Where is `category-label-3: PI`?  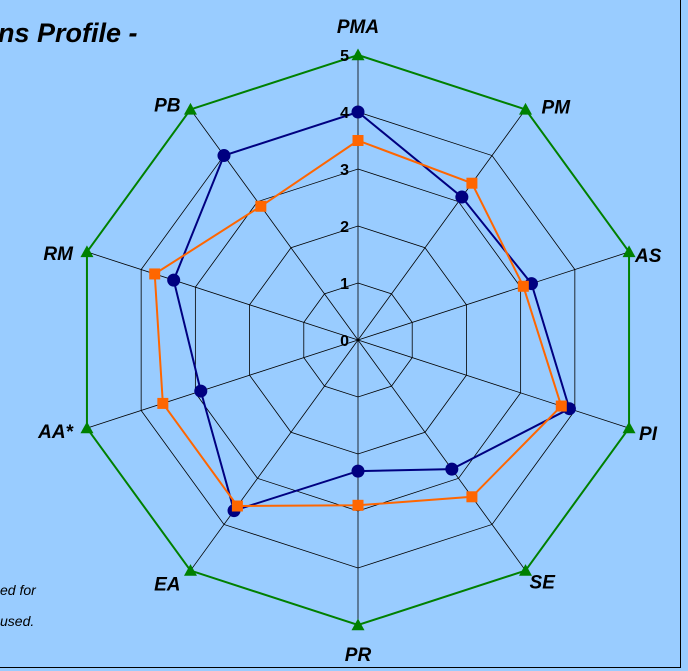
category-label-3: PI is located at coordinates (648, 434).